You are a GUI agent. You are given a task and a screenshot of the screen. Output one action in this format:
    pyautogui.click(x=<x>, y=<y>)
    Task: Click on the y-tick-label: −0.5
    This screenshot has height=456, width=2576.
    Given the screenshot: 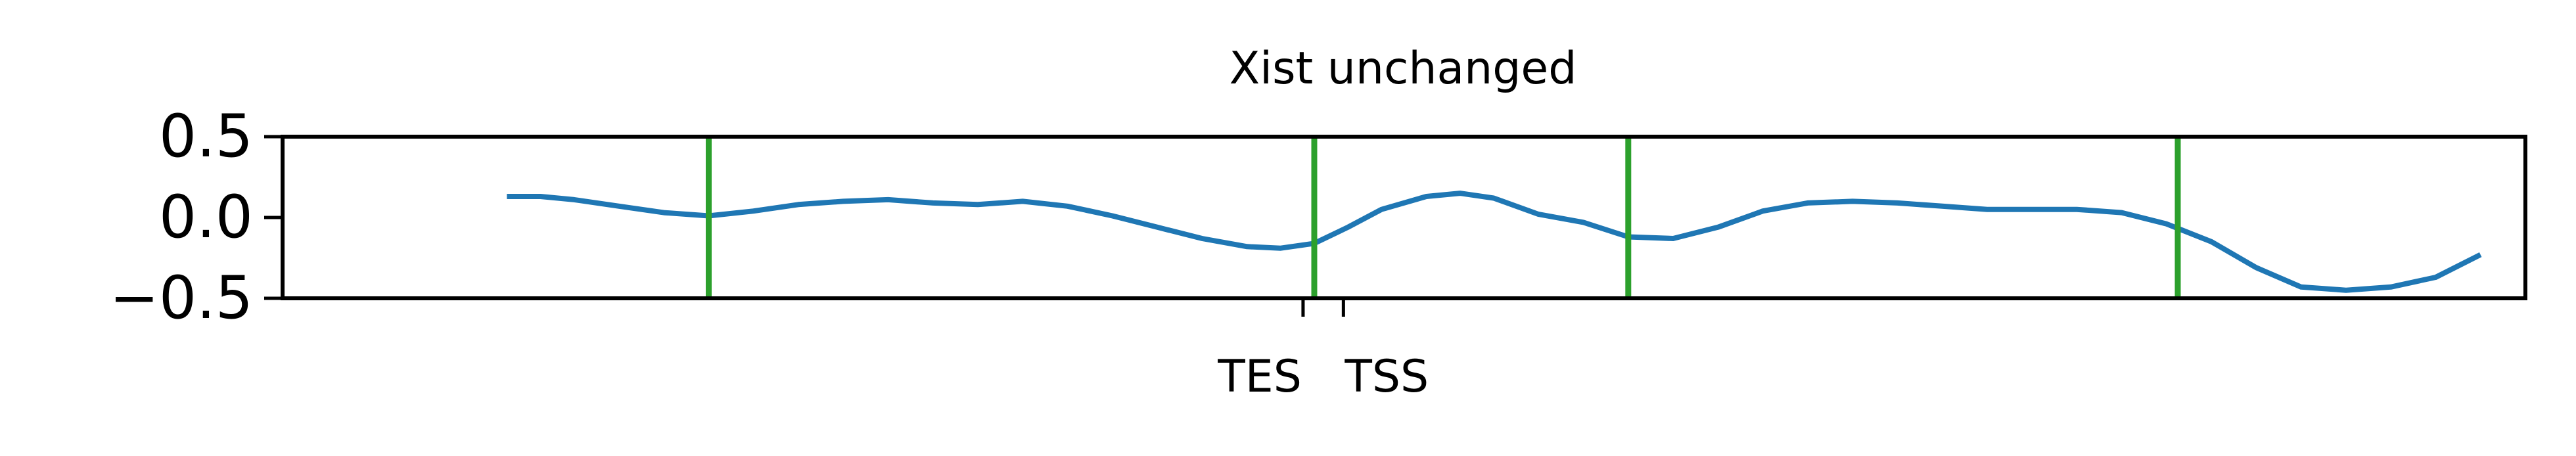 What is the action you would take?
    pyautogui.click(x=181, y=297)
    